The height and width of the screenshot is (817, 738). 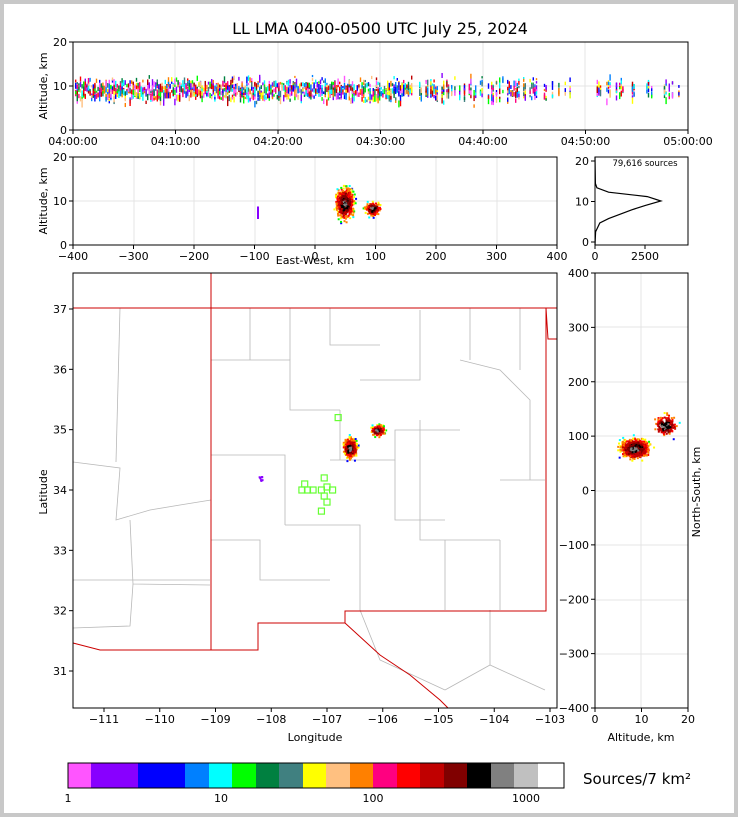 I want to click on x-tick-label: 300, so click(x=496, y=256).